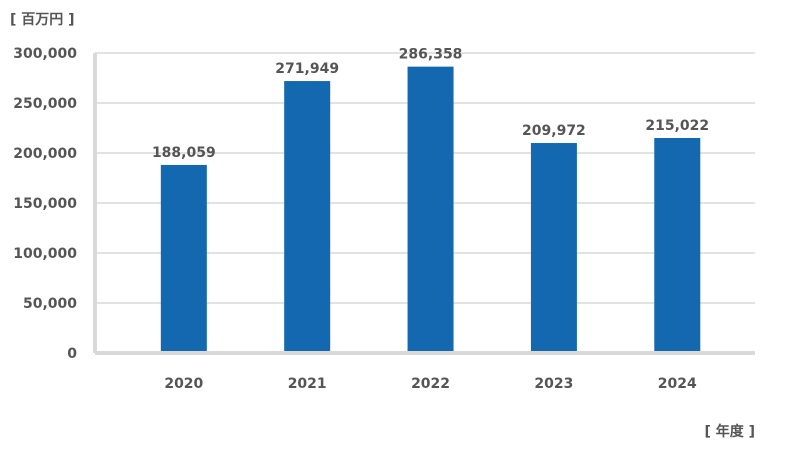 This screenshot has width=800, height=451. I want to click on bar-2024, so click(677, 245).